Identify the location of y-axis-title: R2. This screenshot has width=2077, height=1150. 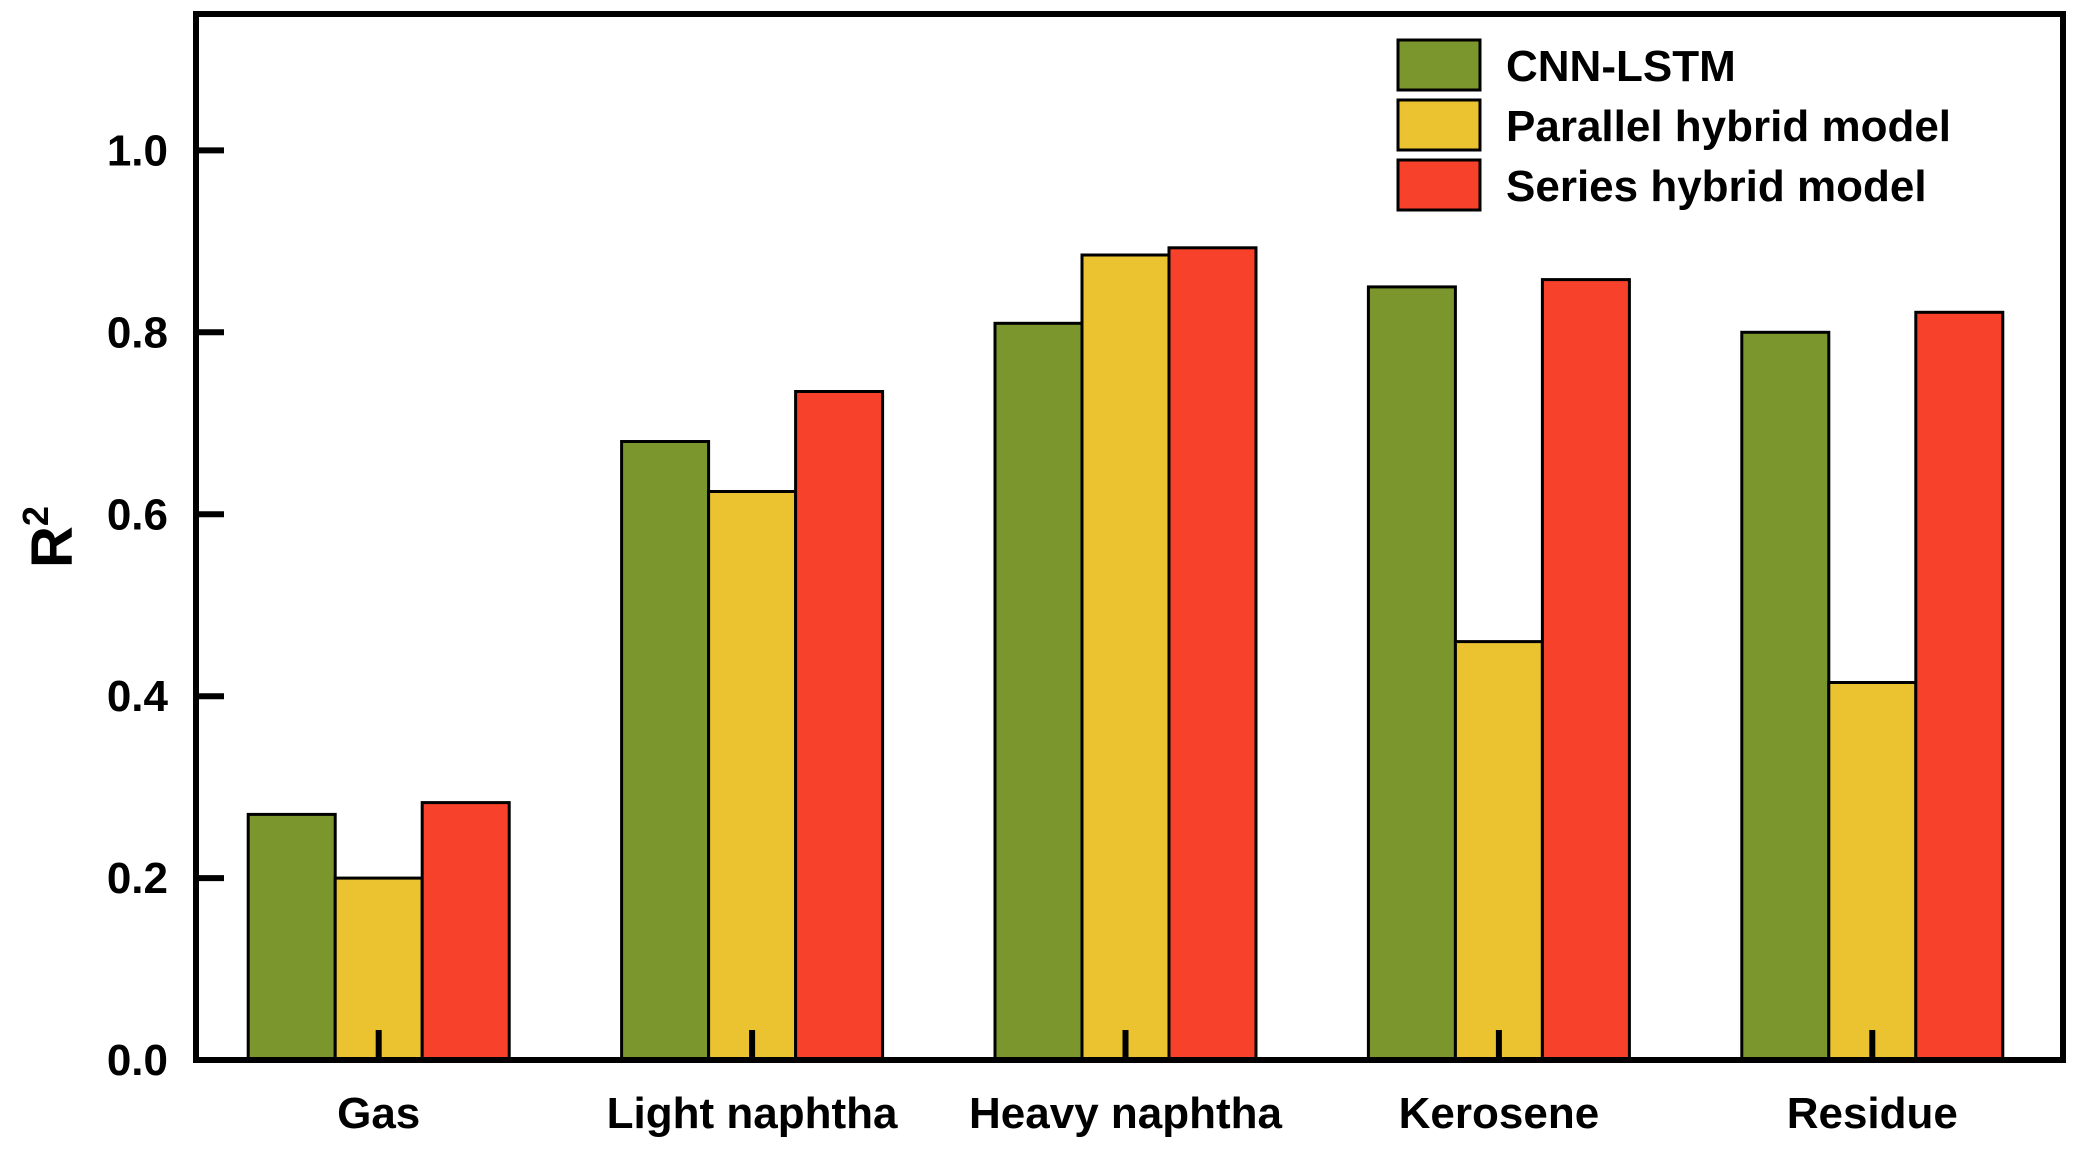
(50, 537).